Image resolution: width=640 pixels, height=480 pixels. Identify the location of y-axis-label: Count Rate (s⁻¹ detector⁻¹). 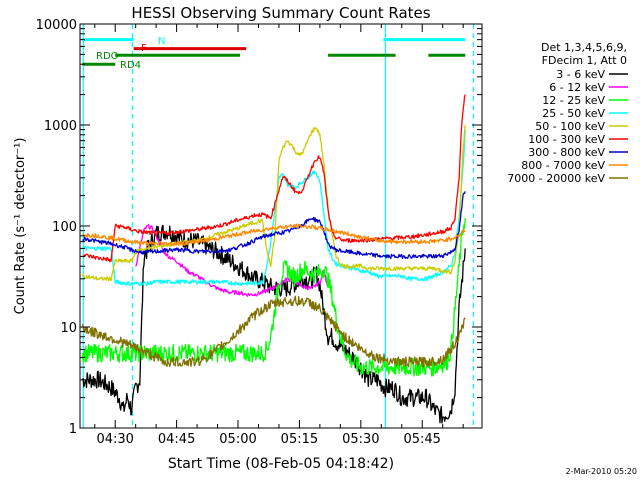
(20, 226).